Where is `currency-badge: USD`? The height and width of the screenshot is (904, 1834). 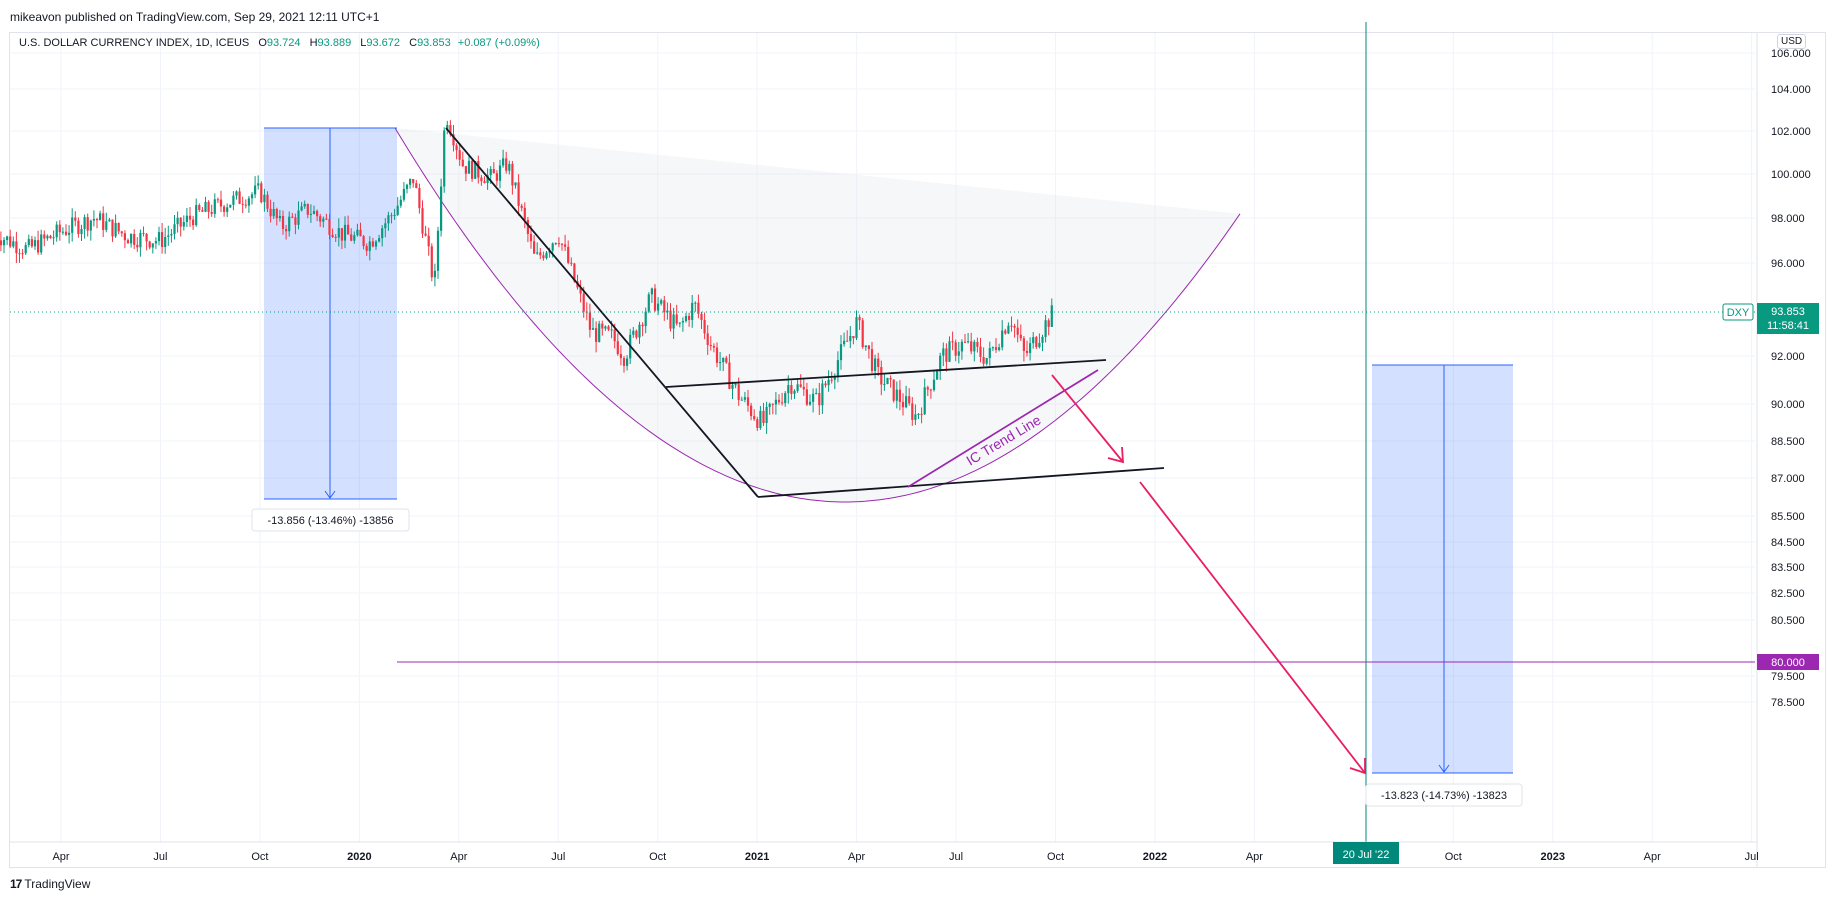 currency-badge: USD is located at coordinates (1792, 41).